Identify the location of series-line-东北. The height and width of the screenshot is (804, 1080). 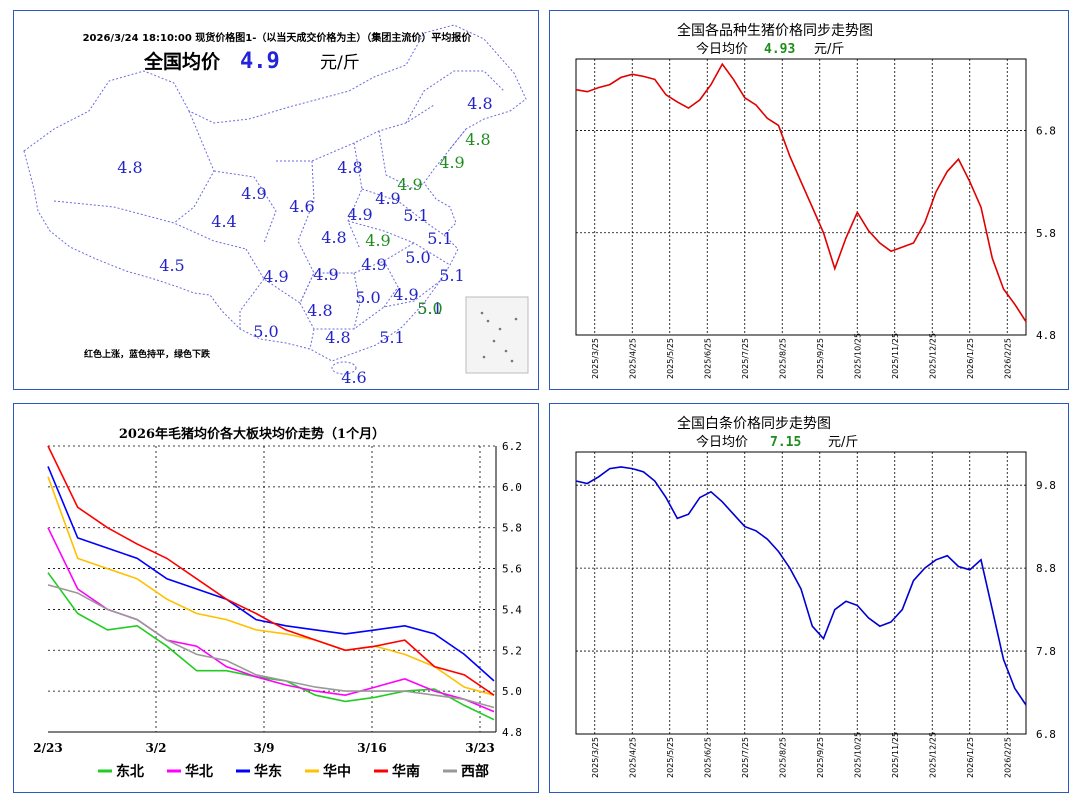
(271, 646).